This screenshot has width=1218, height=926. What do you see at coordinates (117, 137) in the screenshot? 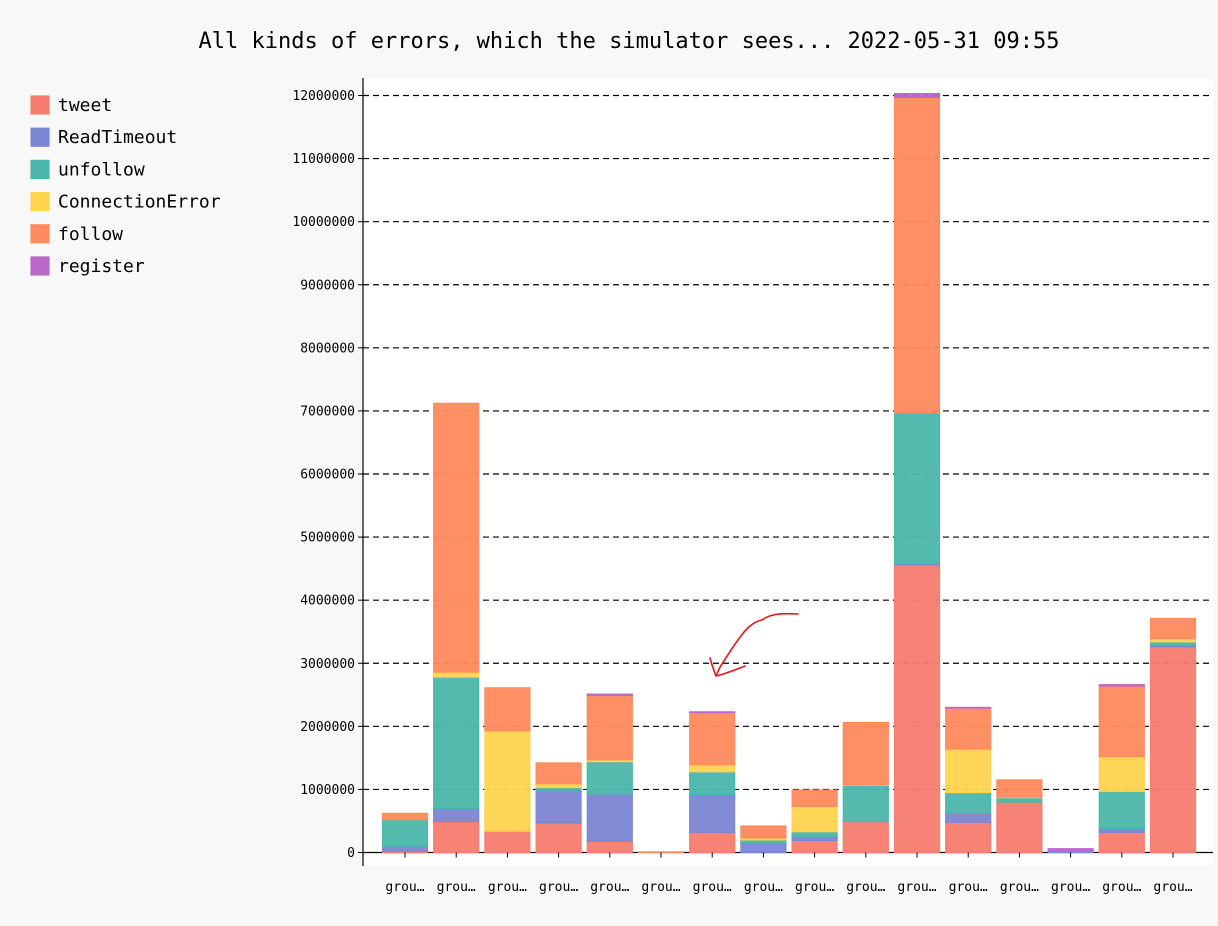
I see `legend-label: ReadTimeout` at bounding box center [117, 137].